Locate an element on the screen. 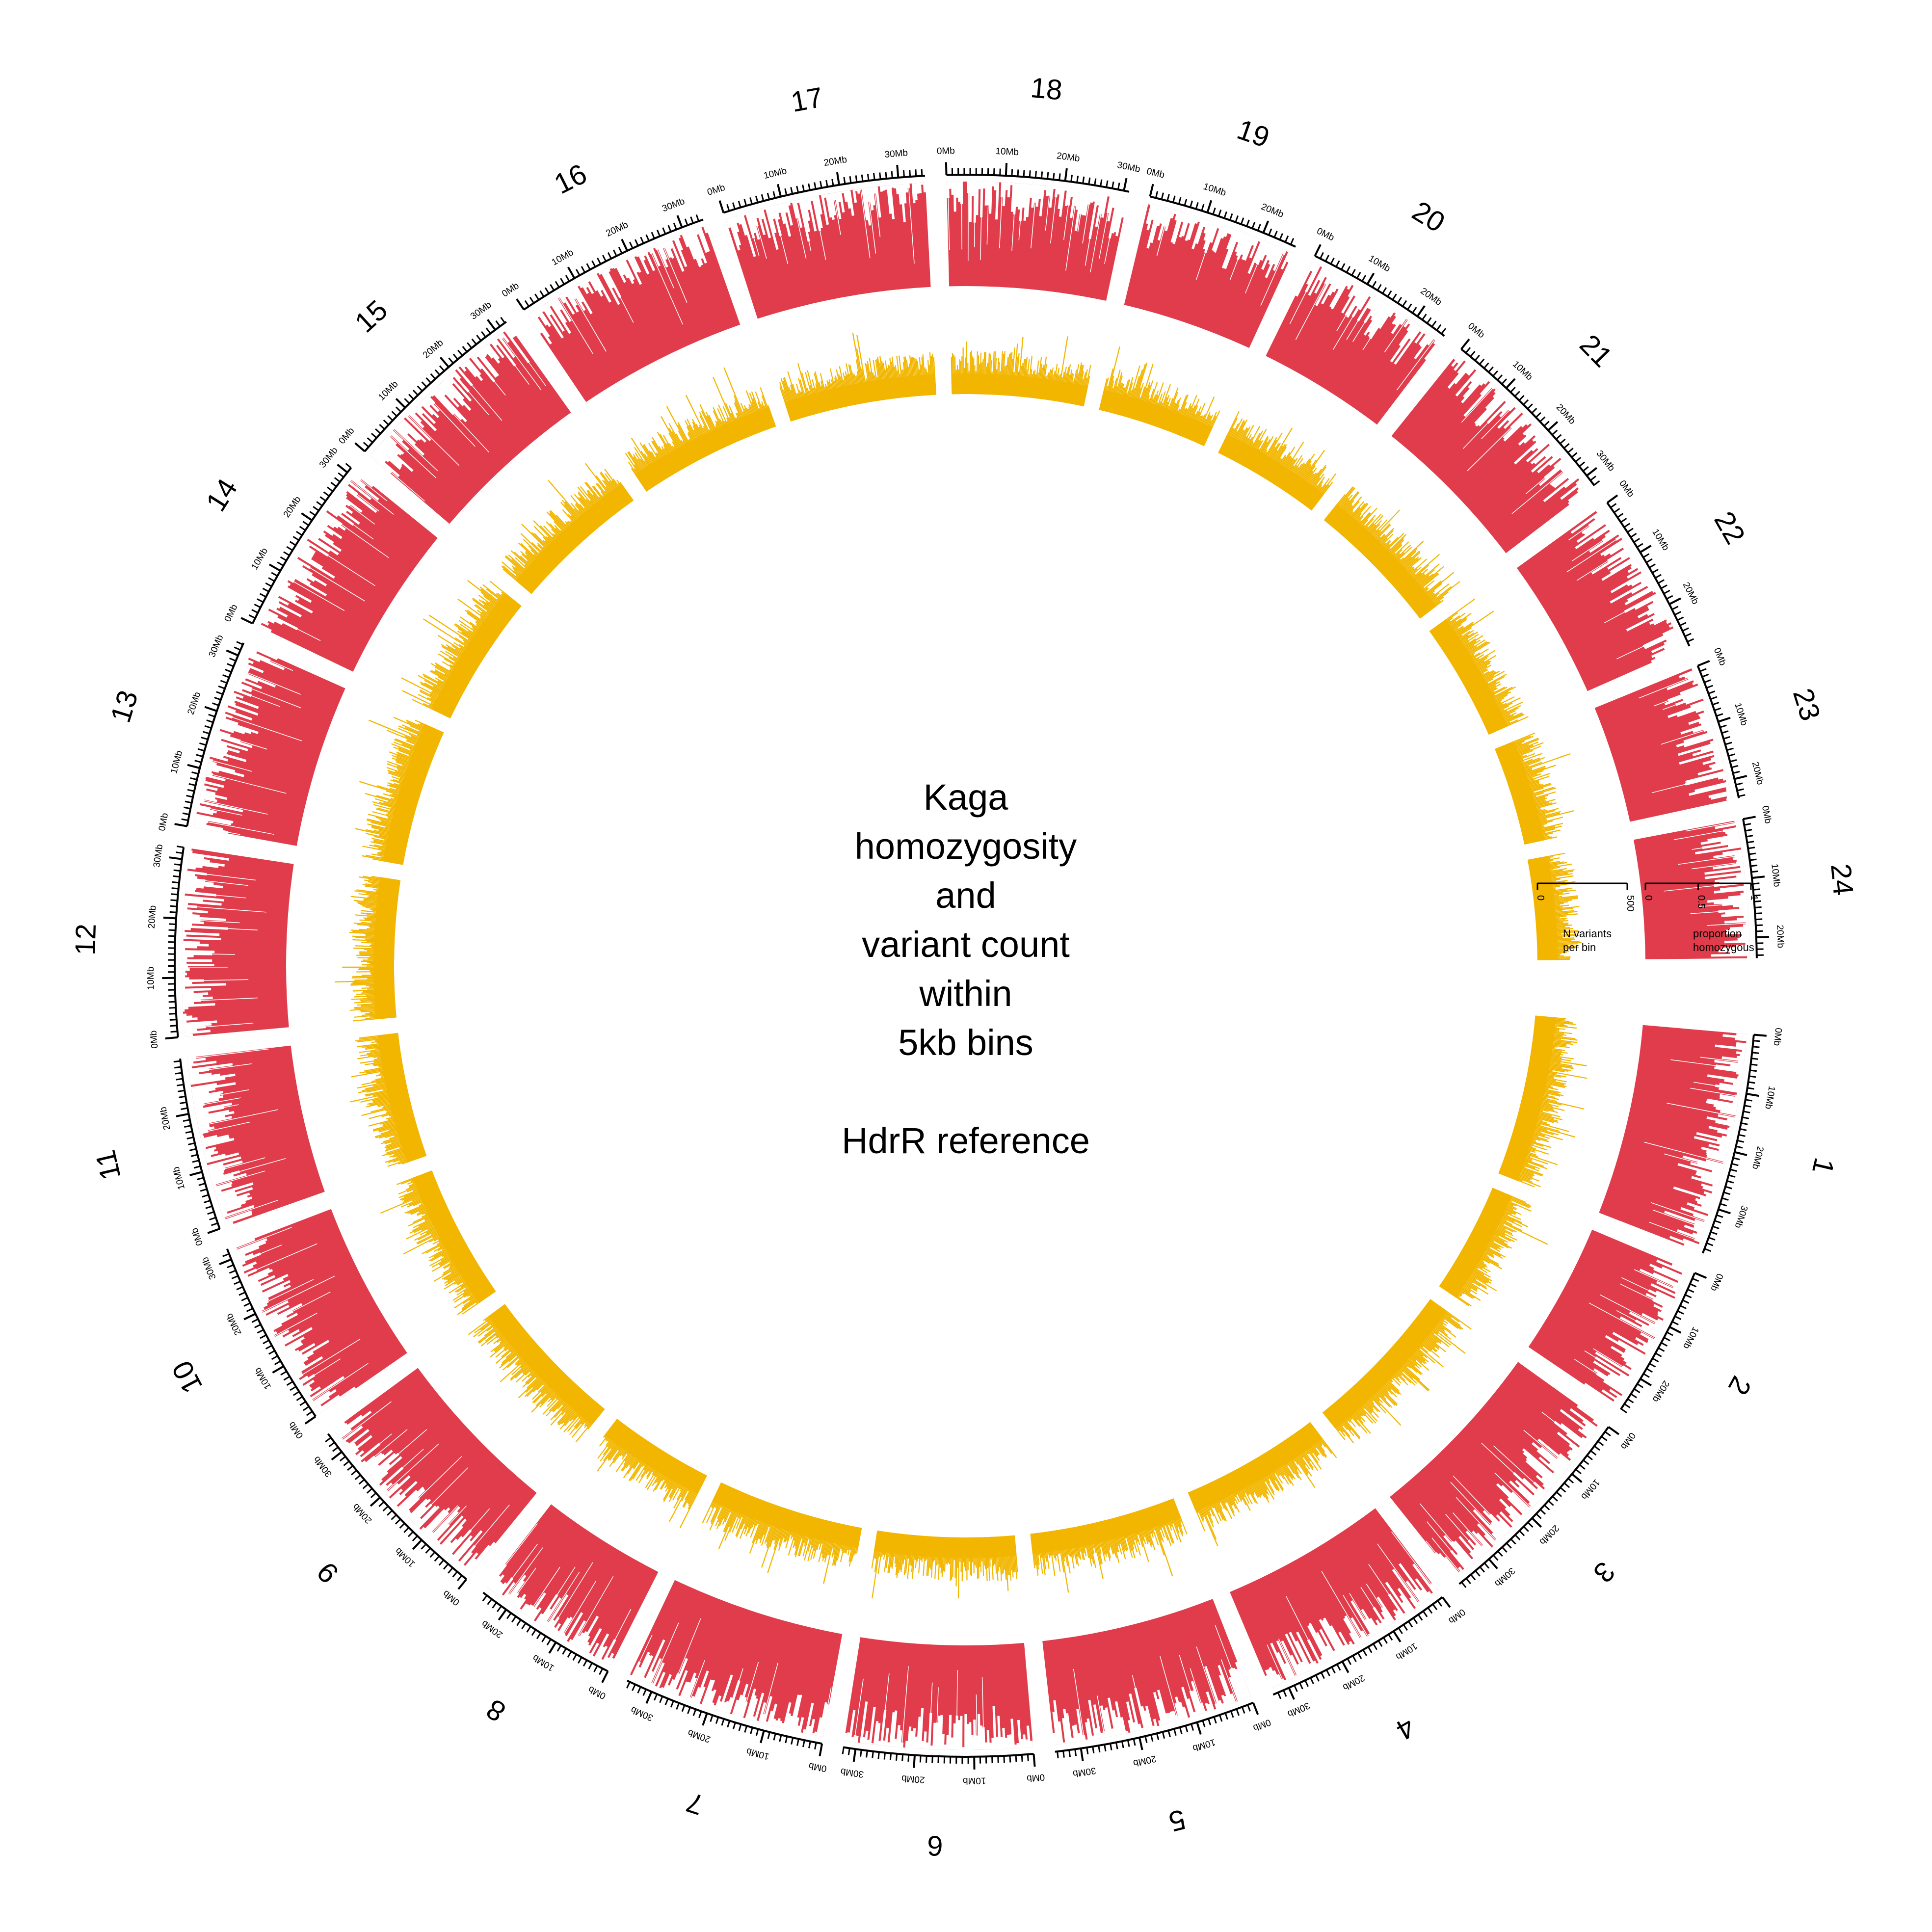 The image size is (1932, 1932). homozygosity-scale-1-label: 1 is located at coordinates (1753, 897).